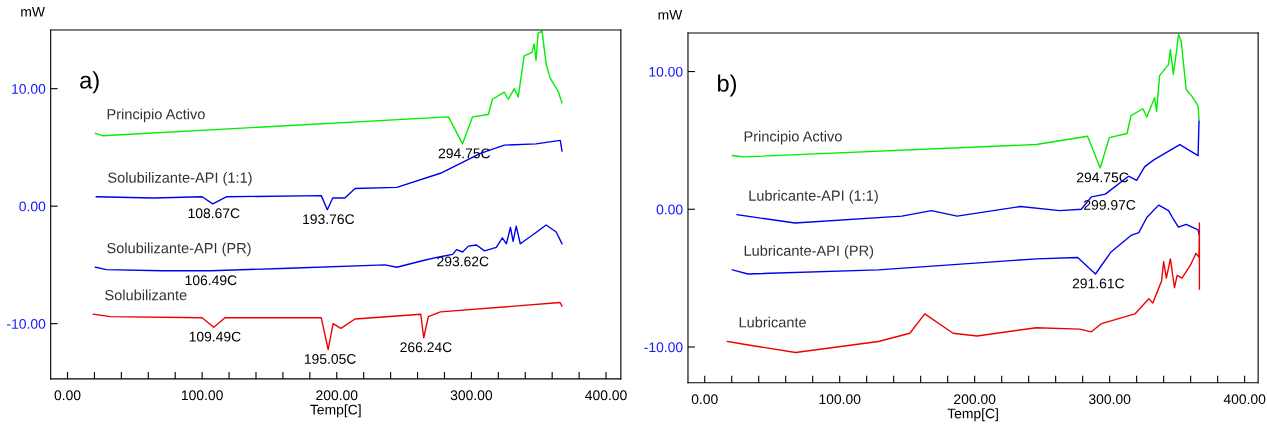  Describe the element at coordinates (426, 347) in the screenshot. I see `annotation: 266.24C` at that location.